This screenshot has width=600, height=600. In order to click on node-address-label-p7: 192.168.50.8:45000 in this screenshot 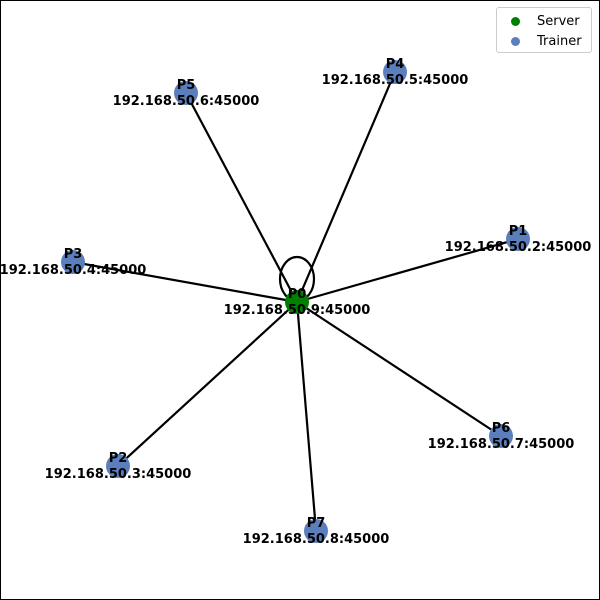, I will do `click(316, 539)`.